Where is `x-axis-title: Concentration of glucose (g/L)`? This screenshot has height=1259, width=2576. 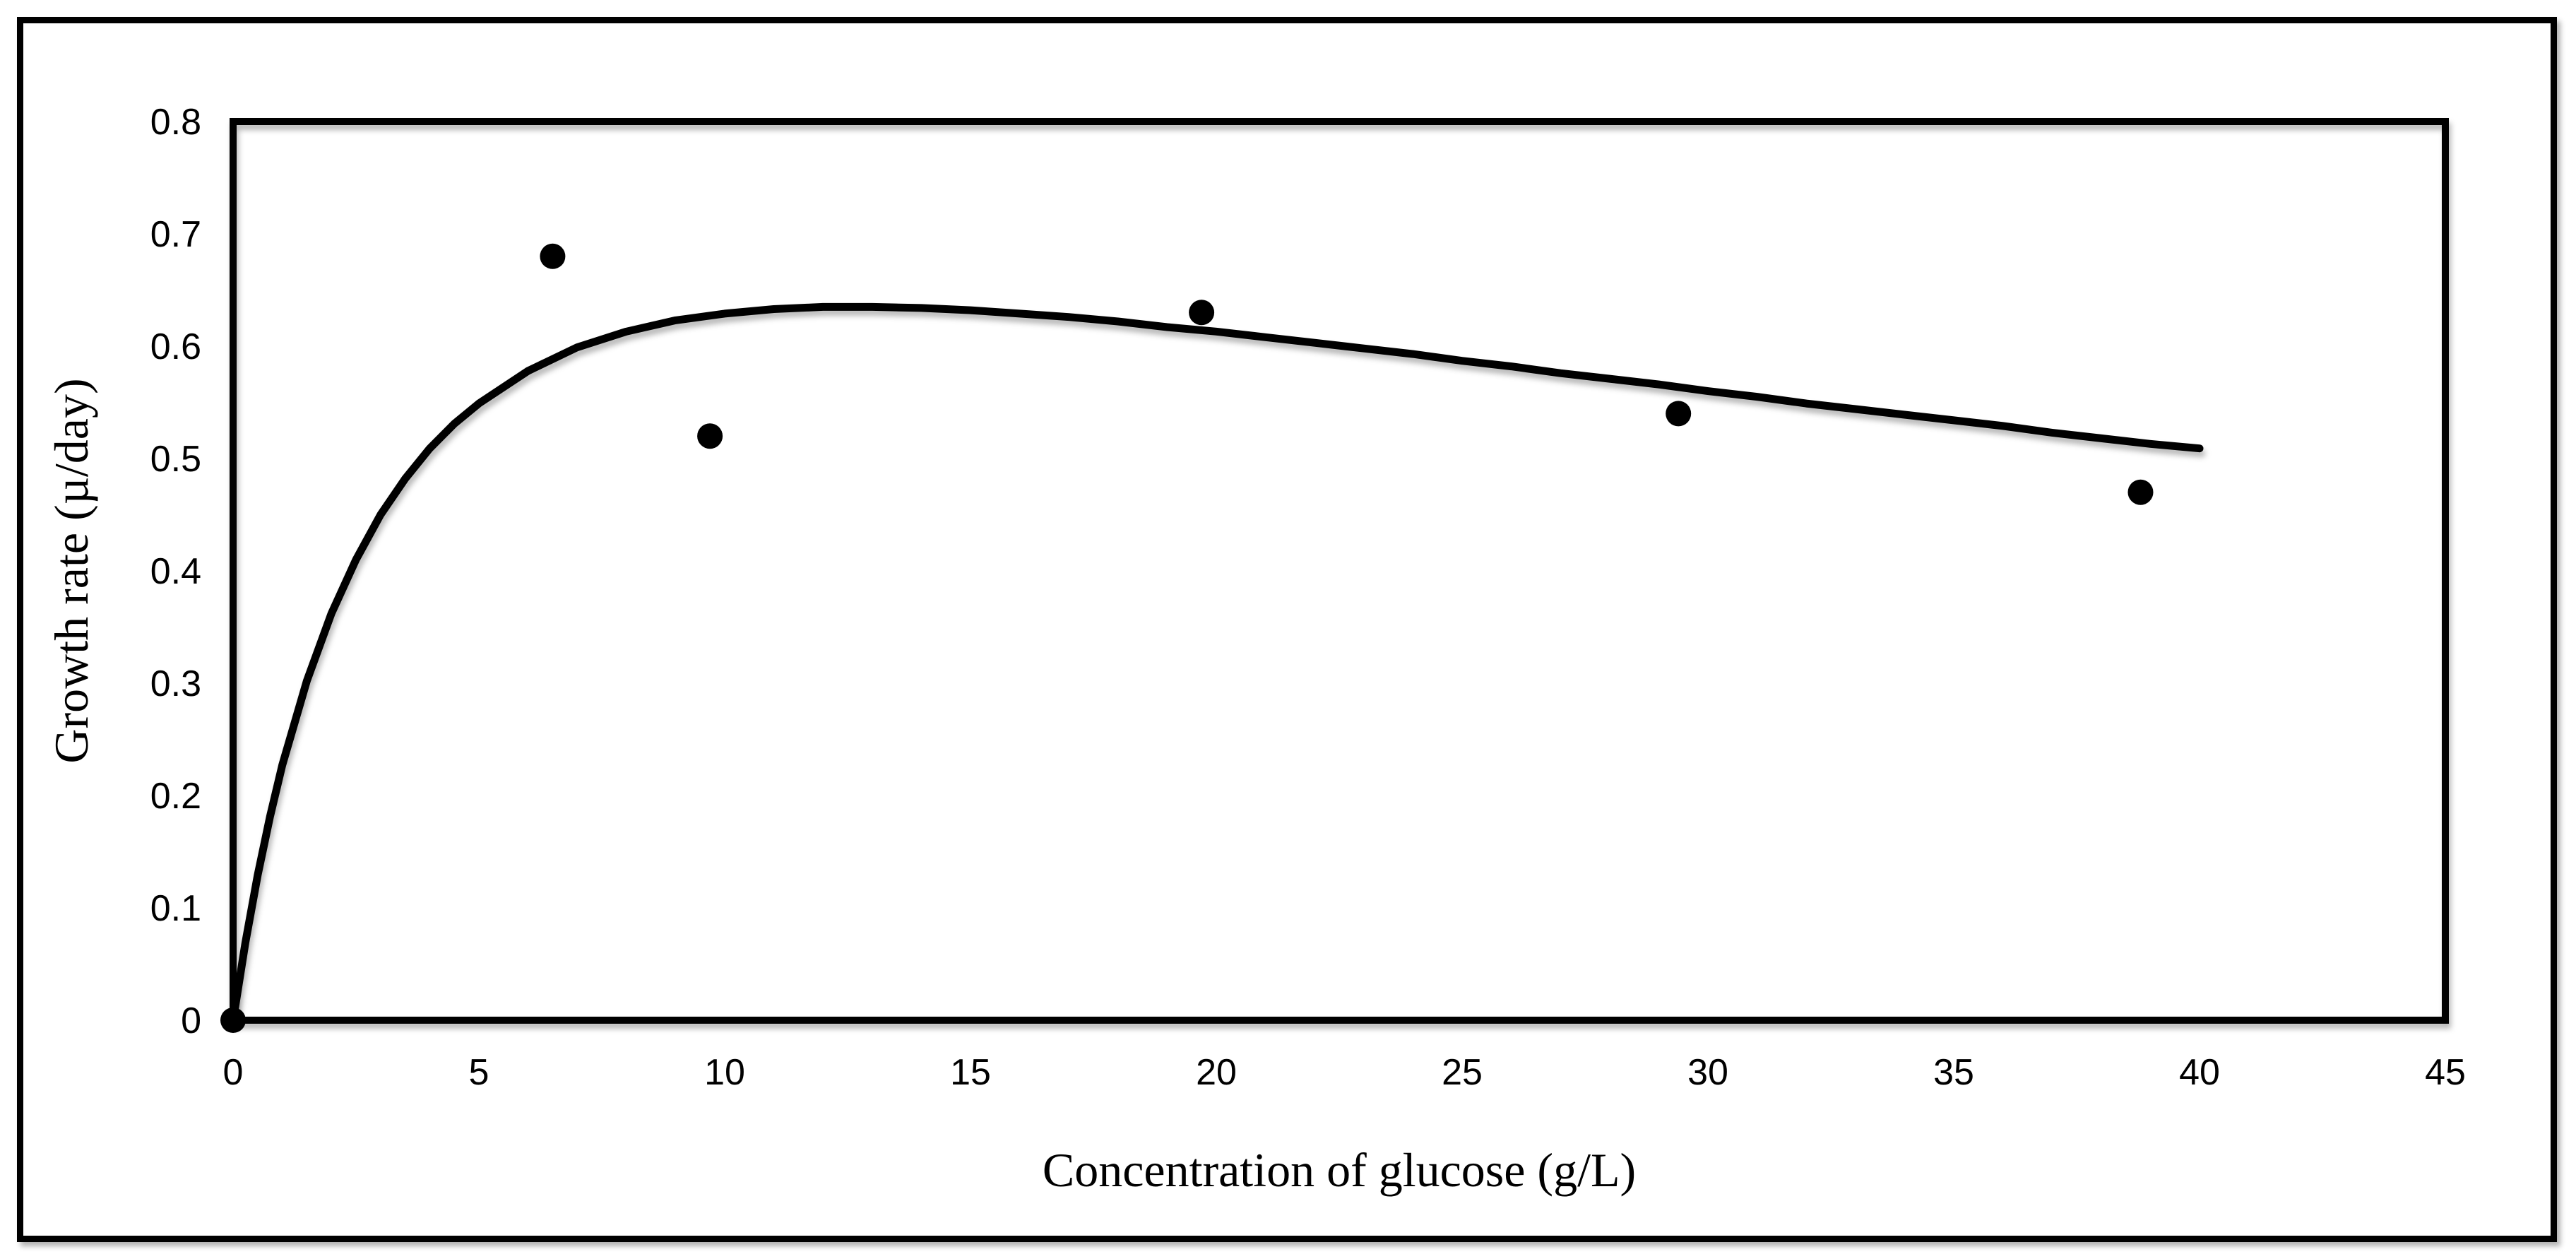
x-axis-title: Concentration of glucose (g/L) is located at coordinates (1339, 1170).